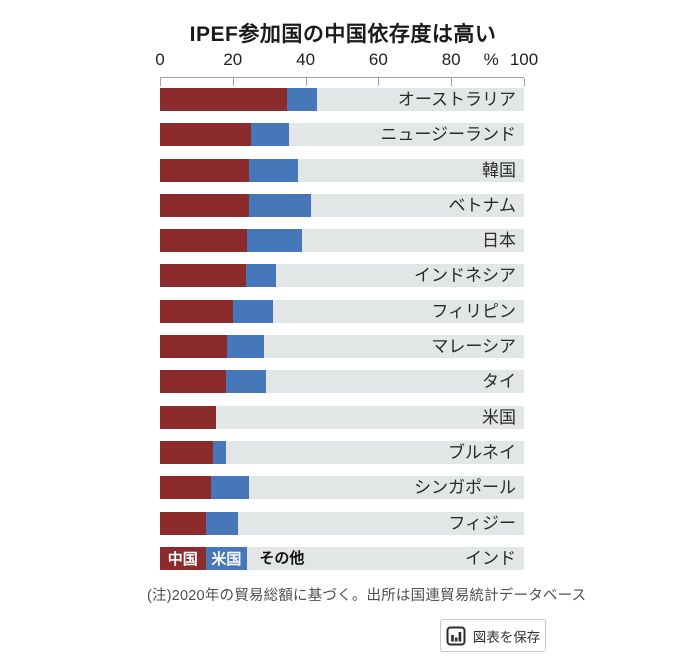  What do you see at coordinates (342, 135) in the screenshot?
I see `bar-row: ニュージーランド` at bounding box center [342, 135].